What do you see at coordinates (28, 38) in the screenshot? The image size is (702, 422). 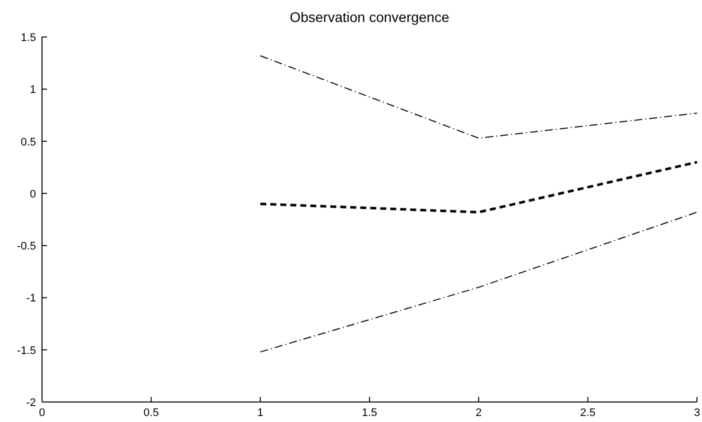 I see `y-tick-label: 1.5` at bounding box center [28, 38].